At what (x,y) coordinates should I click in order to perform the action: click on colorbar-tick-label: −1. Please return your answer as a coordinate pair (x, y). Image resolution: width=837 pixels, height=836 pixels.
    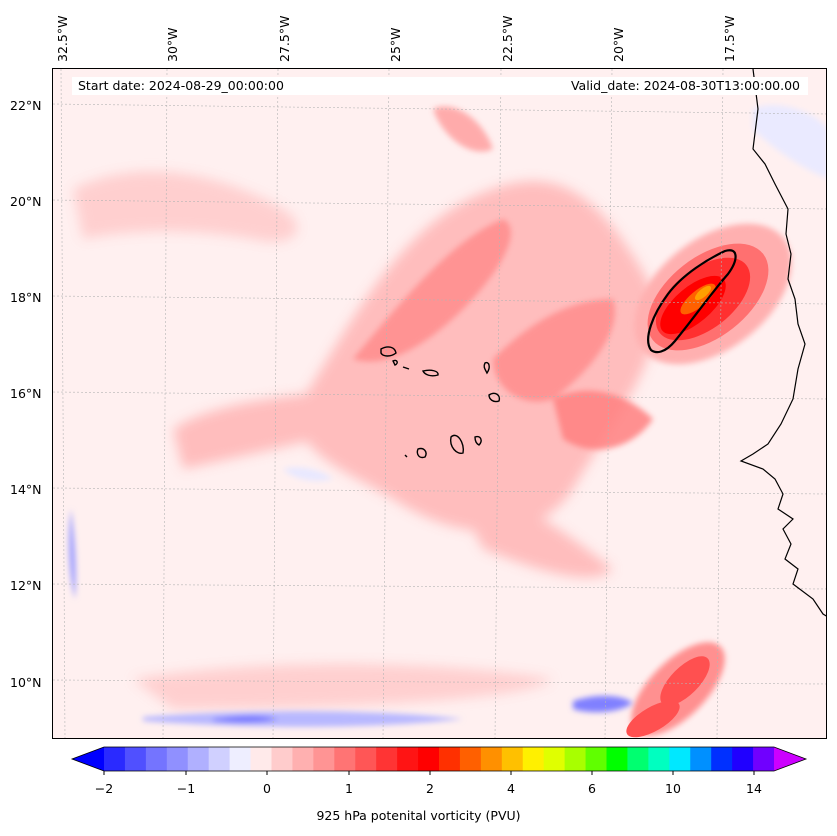
    Looking at the image, I should click on (186, 788).